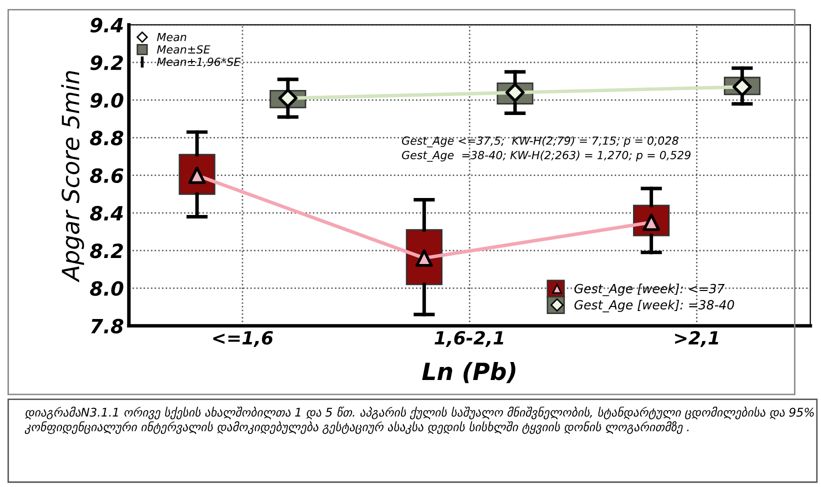 This screenshot has width=821, height=487. I want to click on y-tick-label: 8.6, so click(107, 175).